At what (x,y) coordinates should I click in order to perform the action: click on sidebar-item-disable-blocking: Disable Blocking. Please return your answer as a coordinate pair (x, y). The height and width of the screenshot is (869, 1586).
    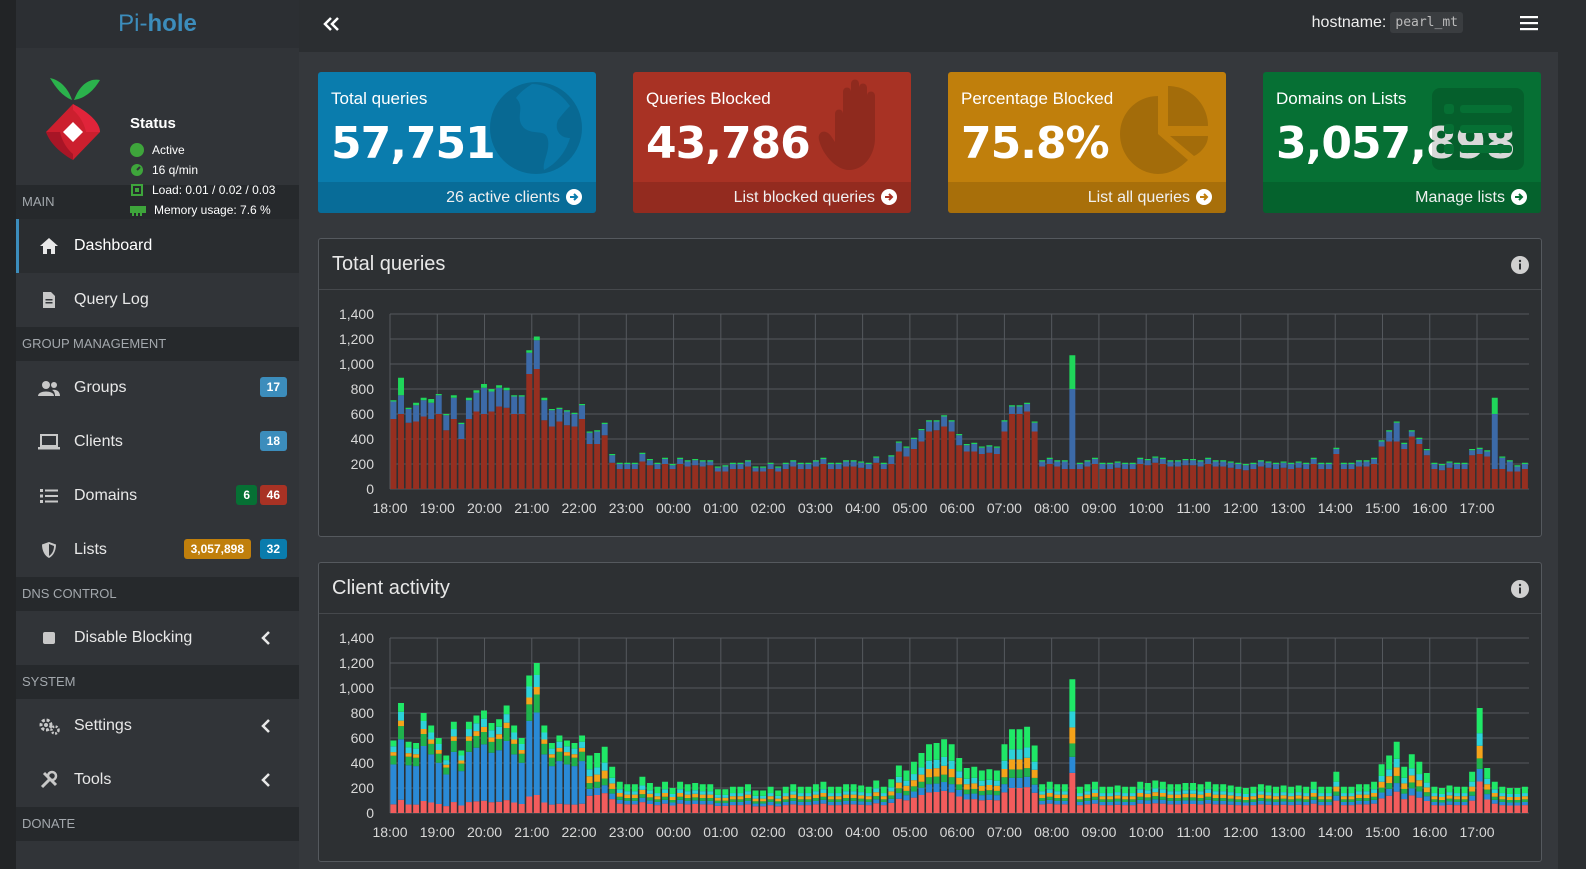
    Looking at the image, I should click on (157, 638).